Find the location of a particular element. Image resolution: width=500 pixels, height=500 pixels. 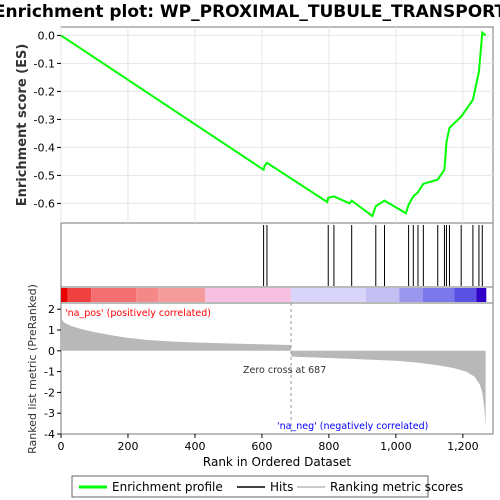

es-y-tick-label: -0.4 is located at coordinates (44, 147).